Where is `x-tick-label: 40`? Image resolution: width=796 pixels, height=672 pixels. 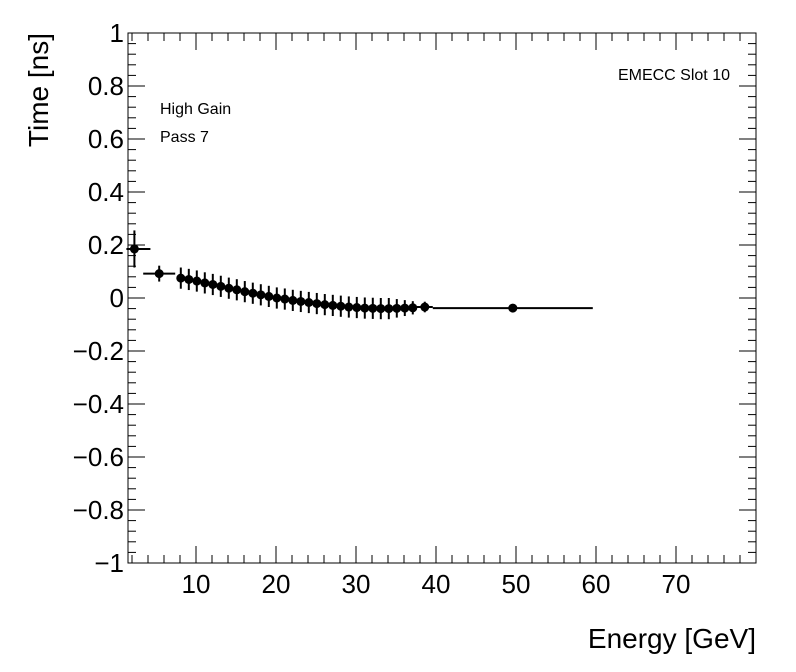
x-tick-label: 40 is located at coordinates (436, 584).